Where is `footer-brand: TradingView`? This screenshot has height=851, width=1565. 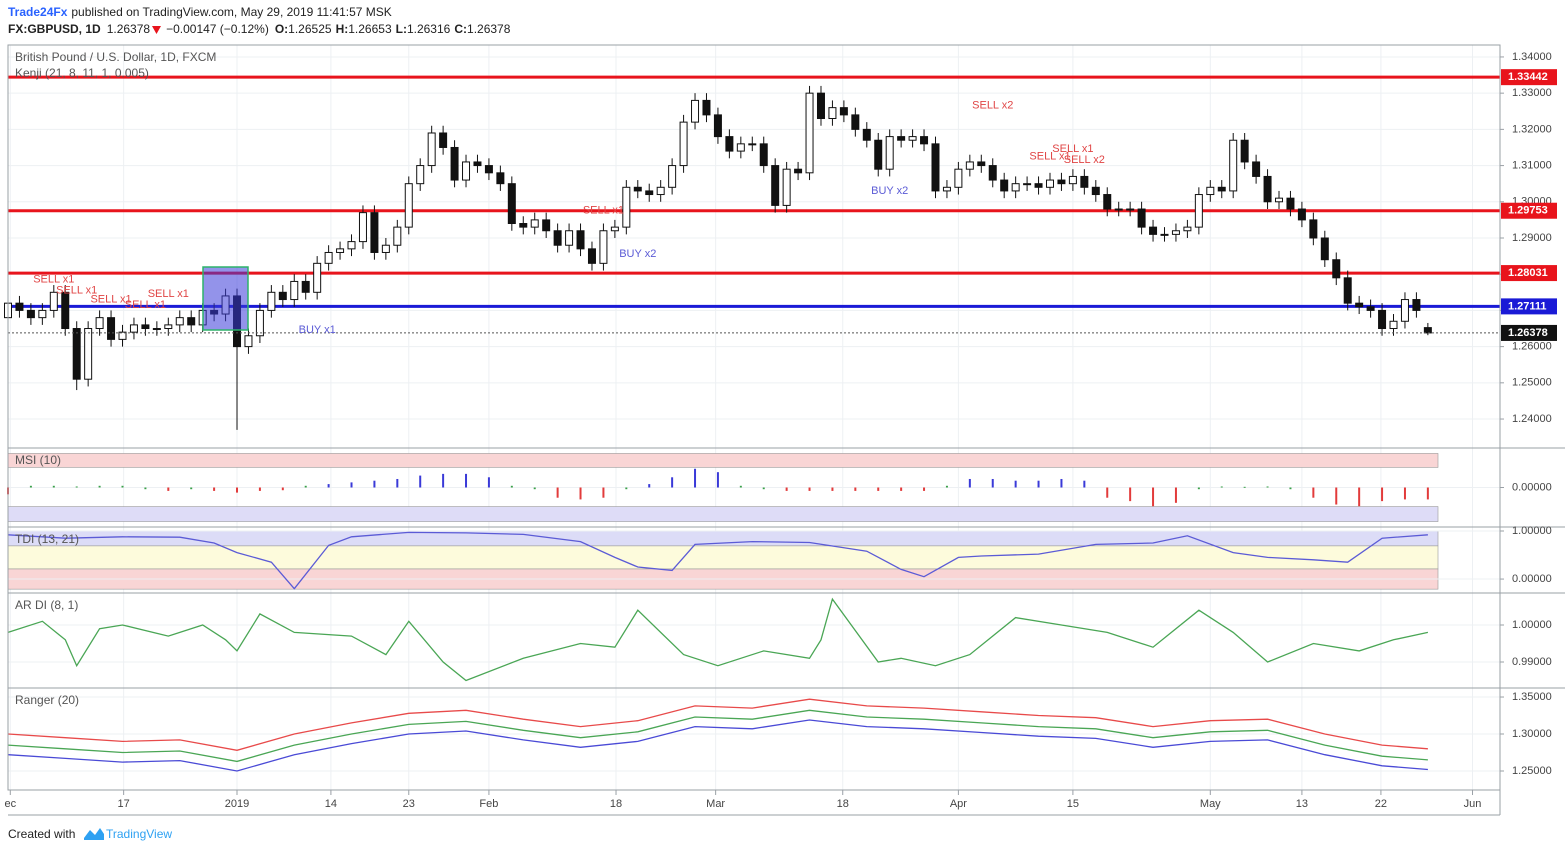
footer-brand: TradingView is located at coordinates (139, 834).